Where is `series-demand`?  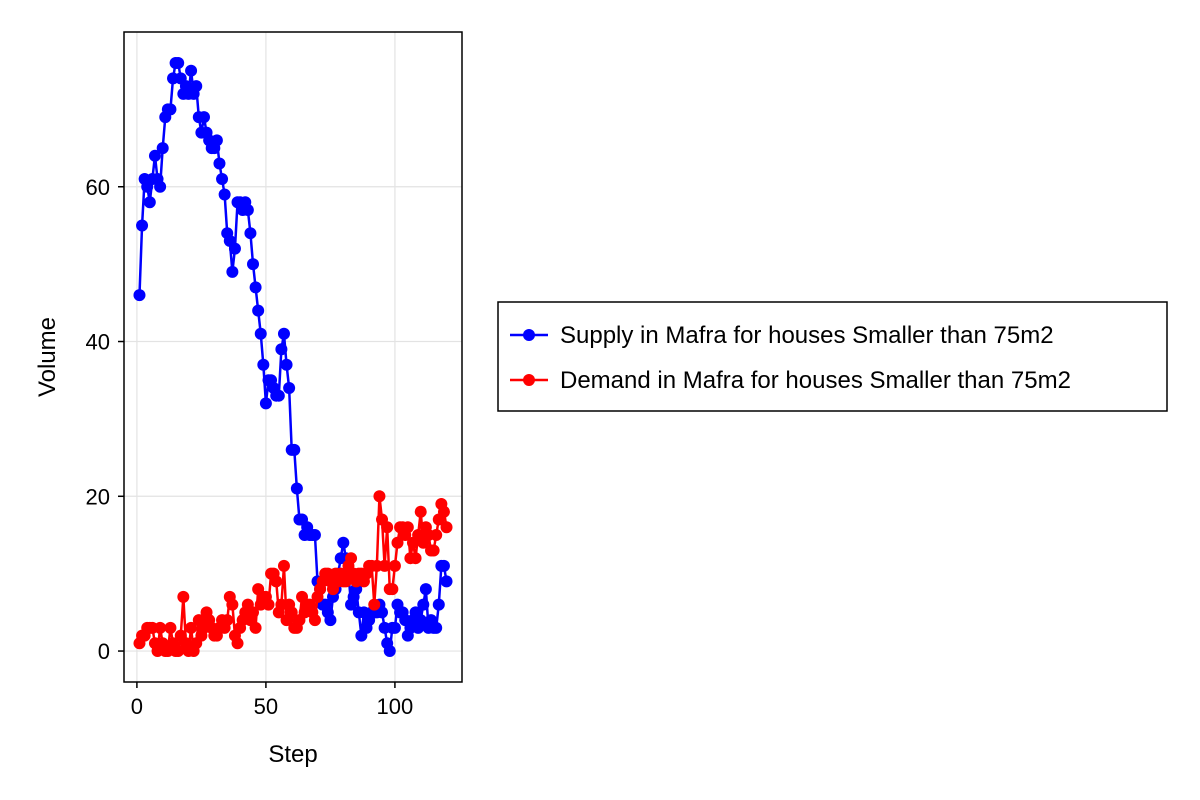
series-demand is located at coordinates (293, 574).